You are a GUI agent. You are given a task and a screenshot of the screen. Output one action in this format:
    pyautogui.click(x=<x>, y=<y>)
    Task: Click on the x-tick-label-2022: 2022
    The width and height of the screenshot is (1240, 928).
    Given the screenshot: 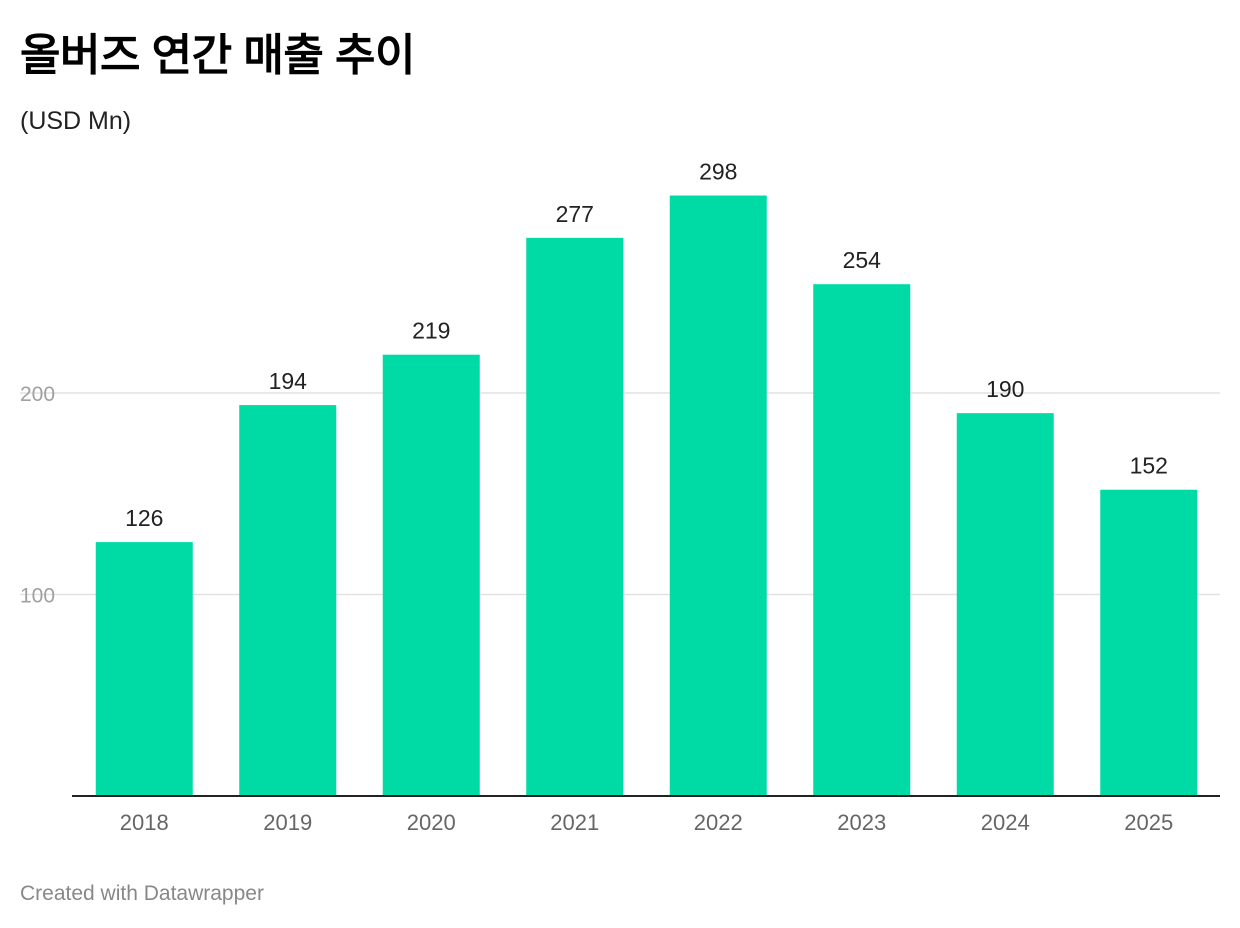 What is the action you would take?
    pyautogui.click(x=718, y=822)
    